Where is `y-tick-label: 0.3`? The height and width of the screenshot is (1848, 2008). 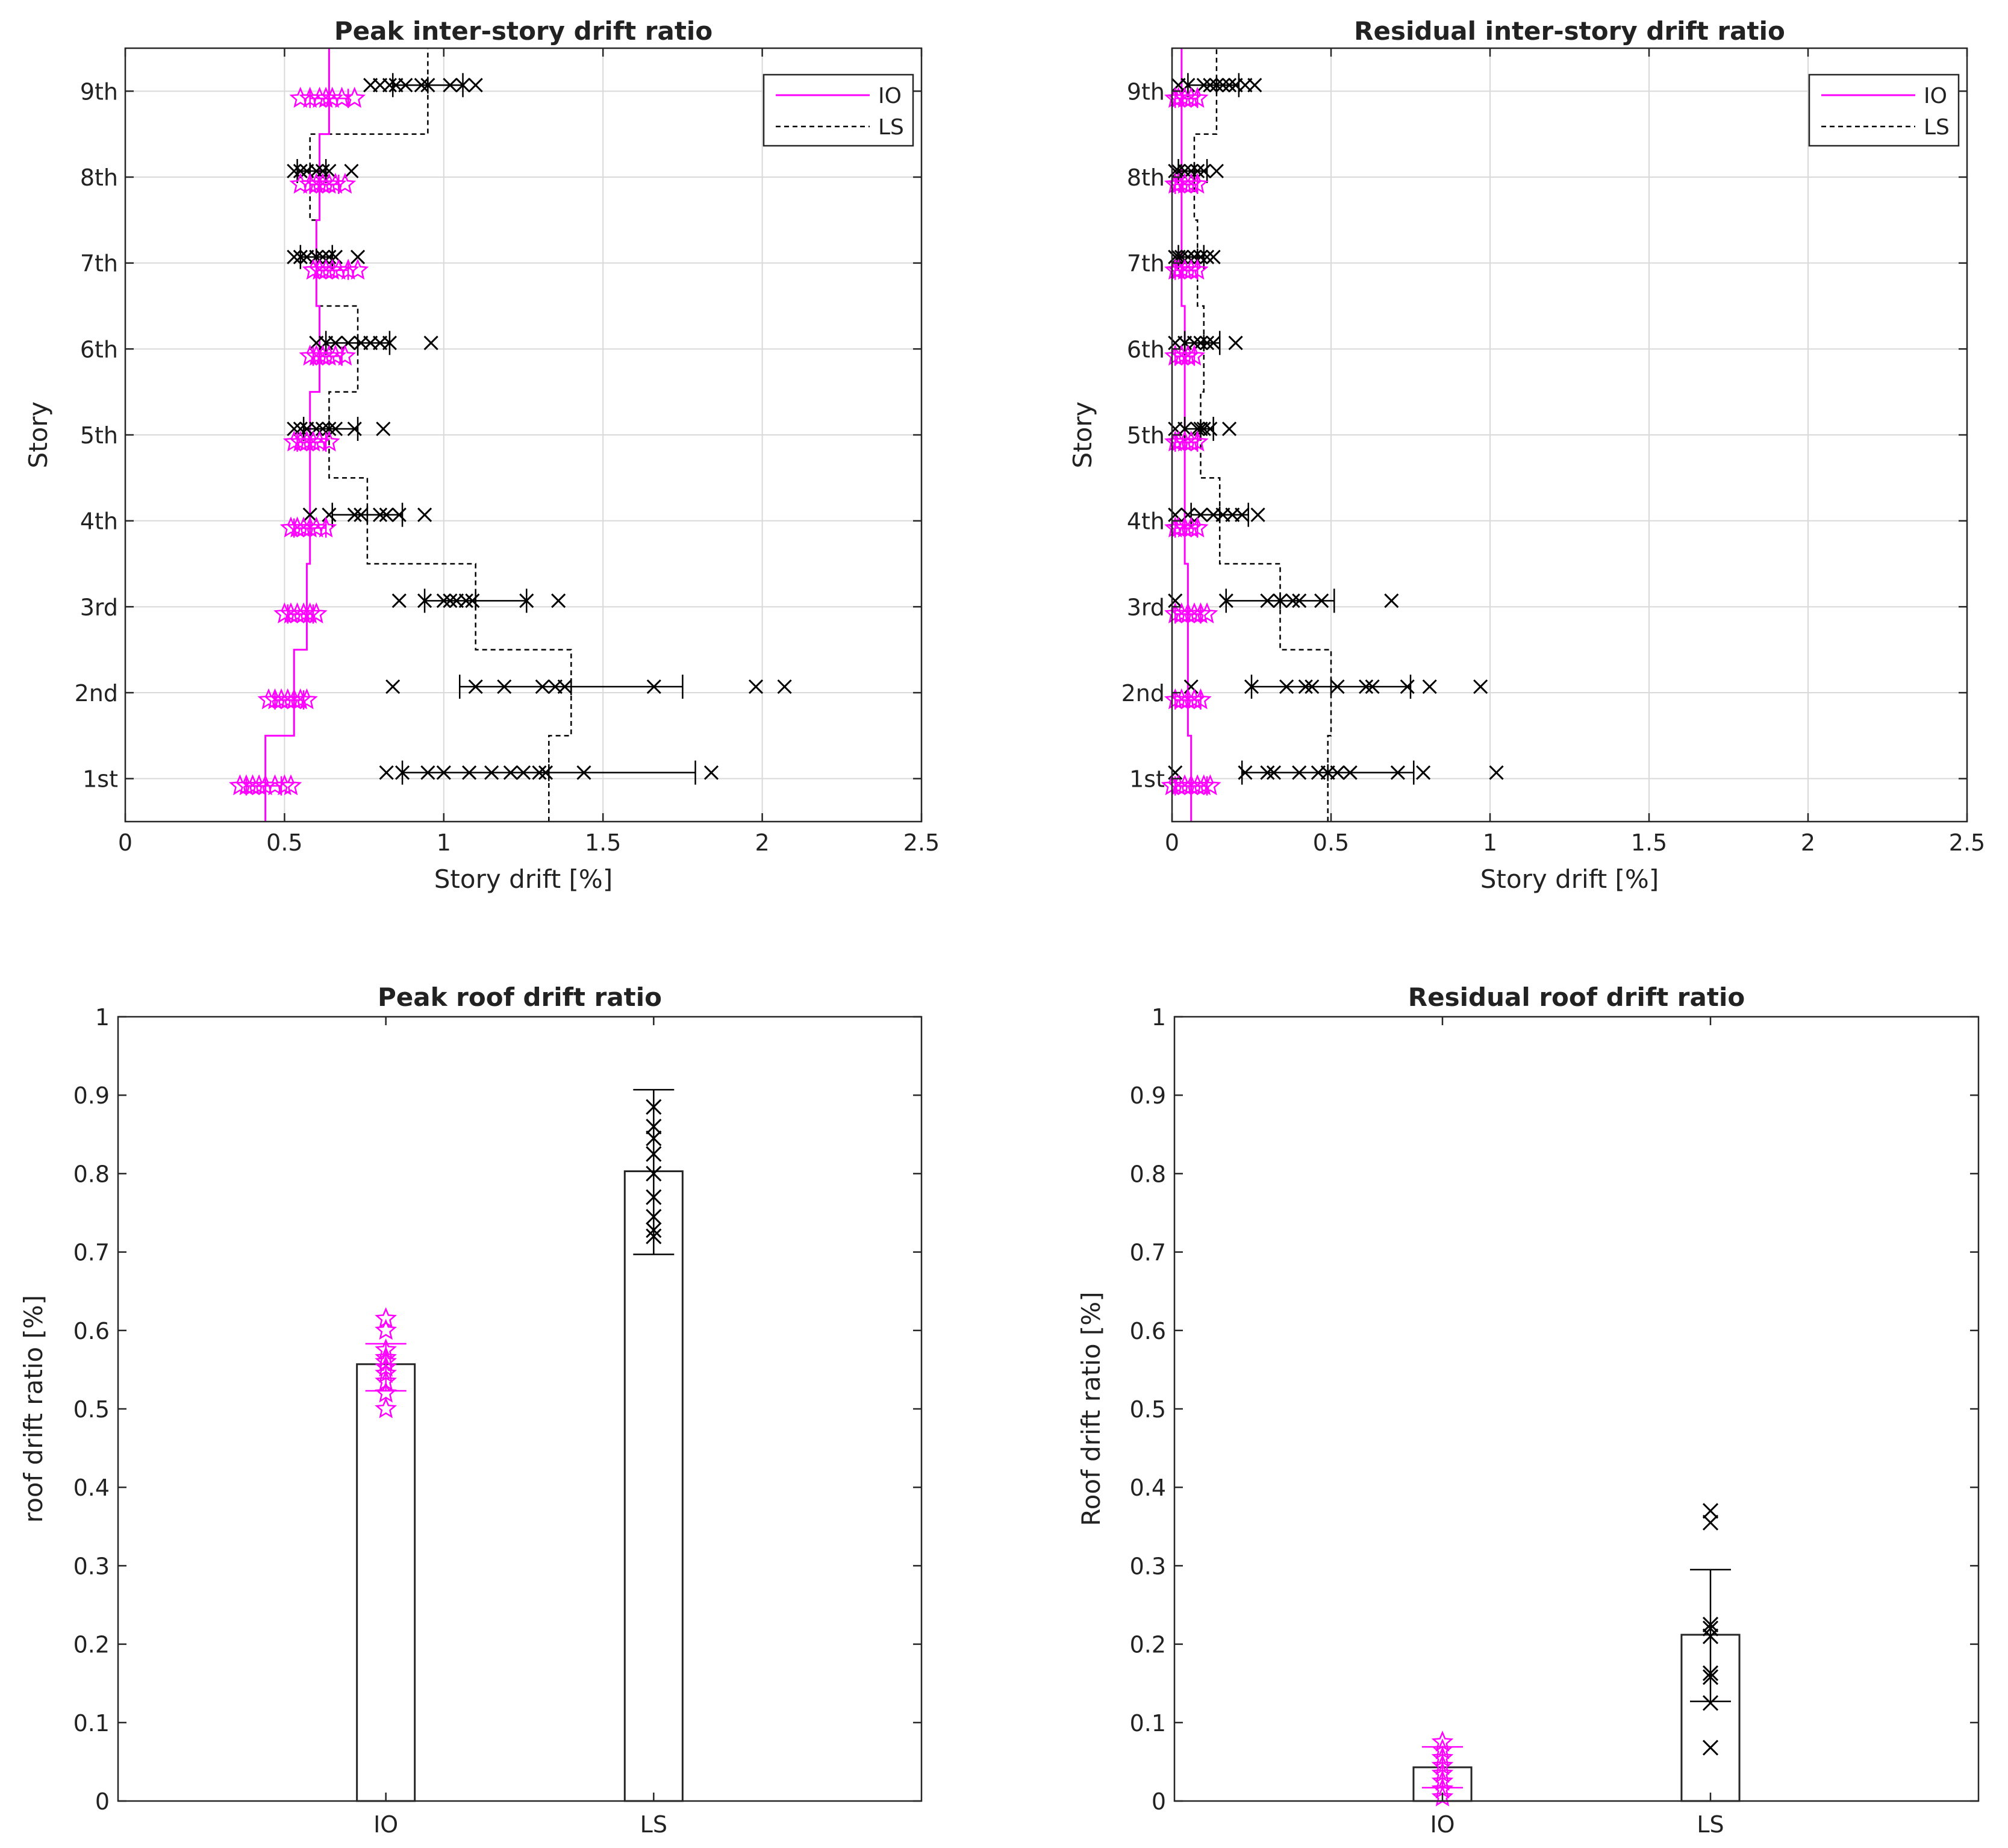 y-tick-label: 0.3 is located at coordinates (1148, 1566).